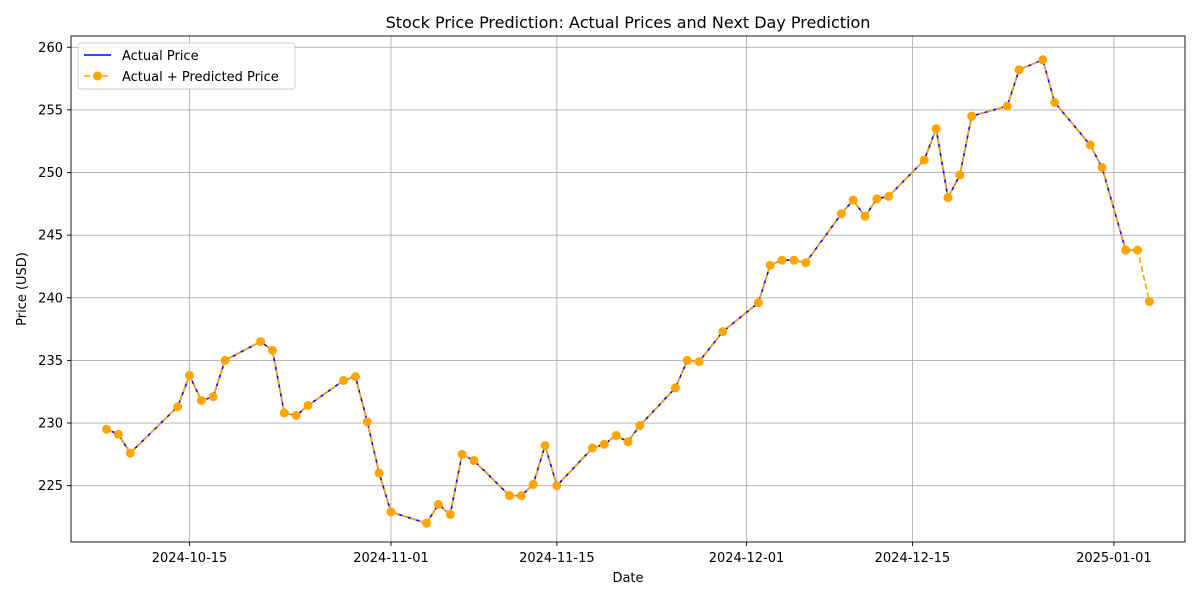 The width and height of the screenshot is (1200, 604). What do you see at coordinates (913, 558) in the screenshot?
I see `x-tick-label: 2024-12-15` at bounding box center [913, 558].